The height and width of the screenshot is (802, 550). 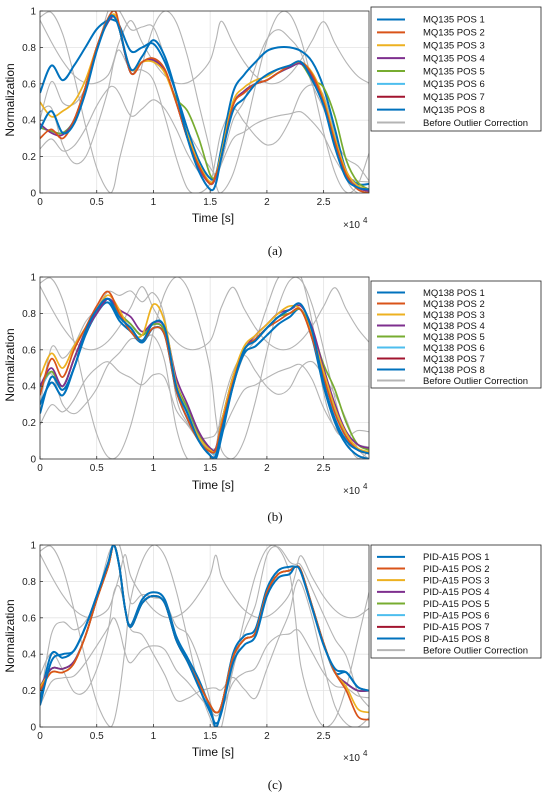 What do you see at coordinates (454, 304) in the screenshot?
I see `legend-entry-2: MQ138 POS 2` at bounding box center [454, 304].